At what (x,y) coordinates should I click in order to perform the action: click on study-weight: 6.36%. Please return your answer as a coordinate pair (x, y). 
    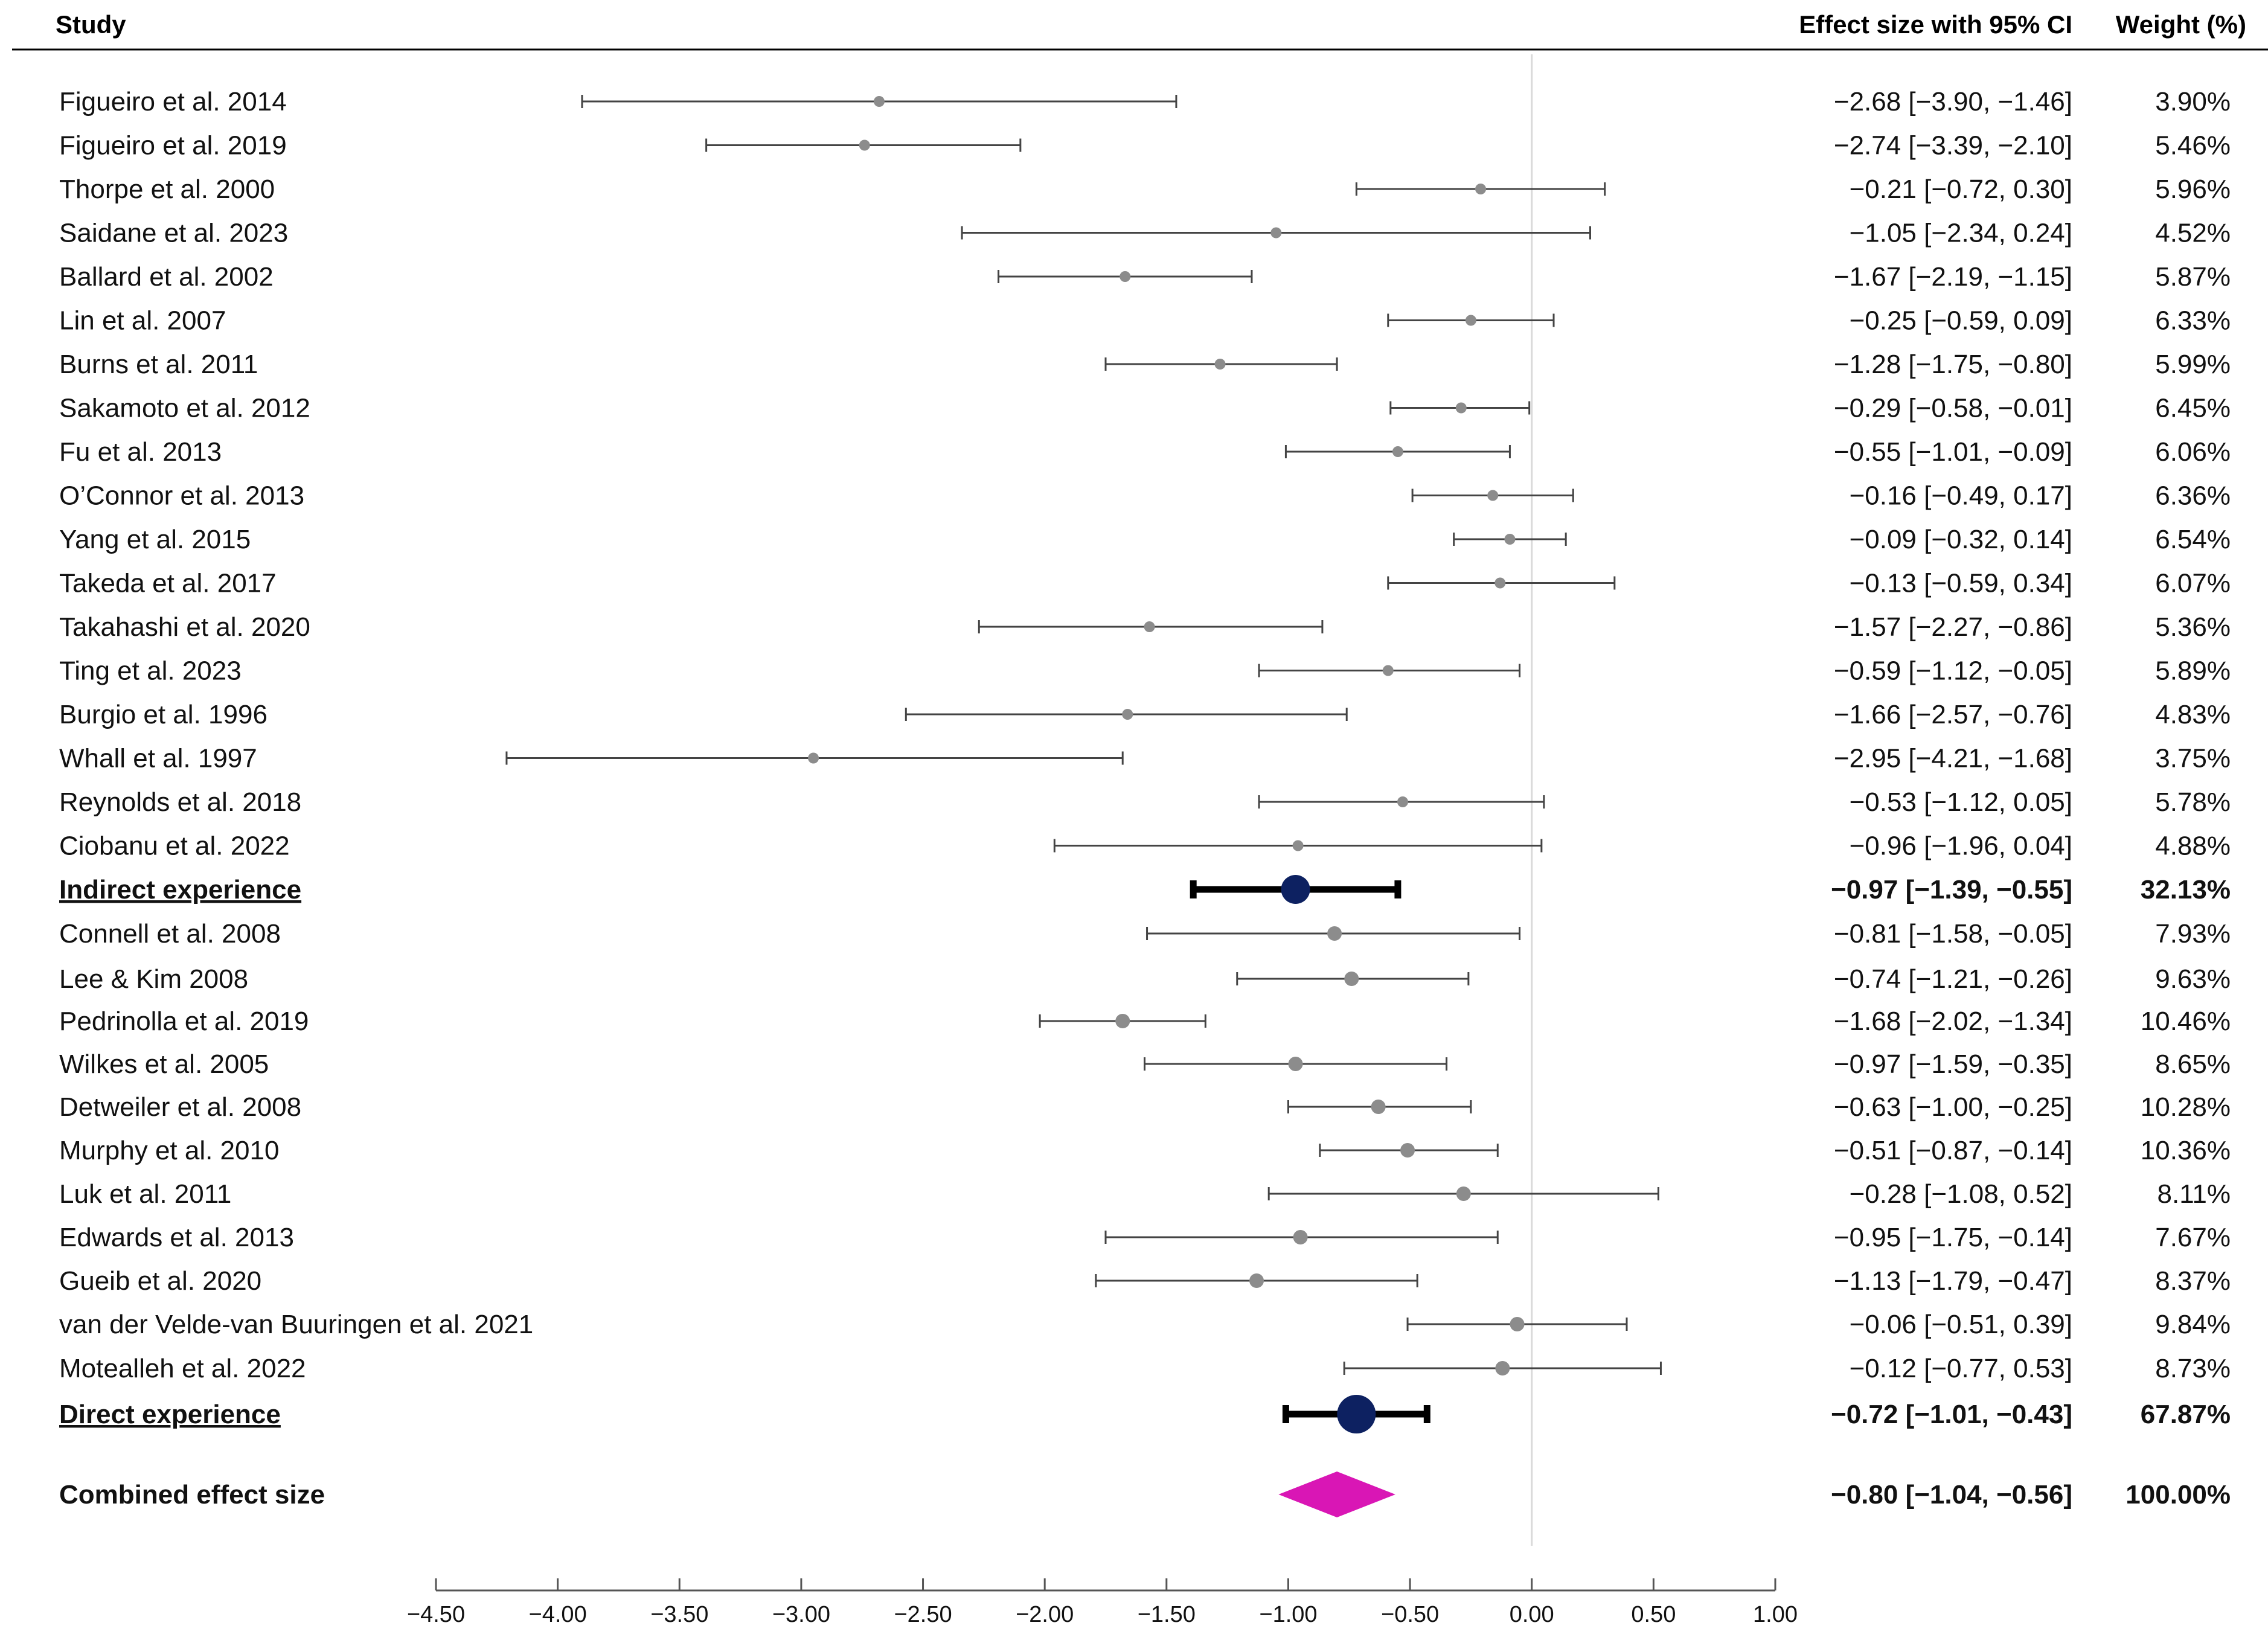
    Looking at the image, I should click on (2193, 496).